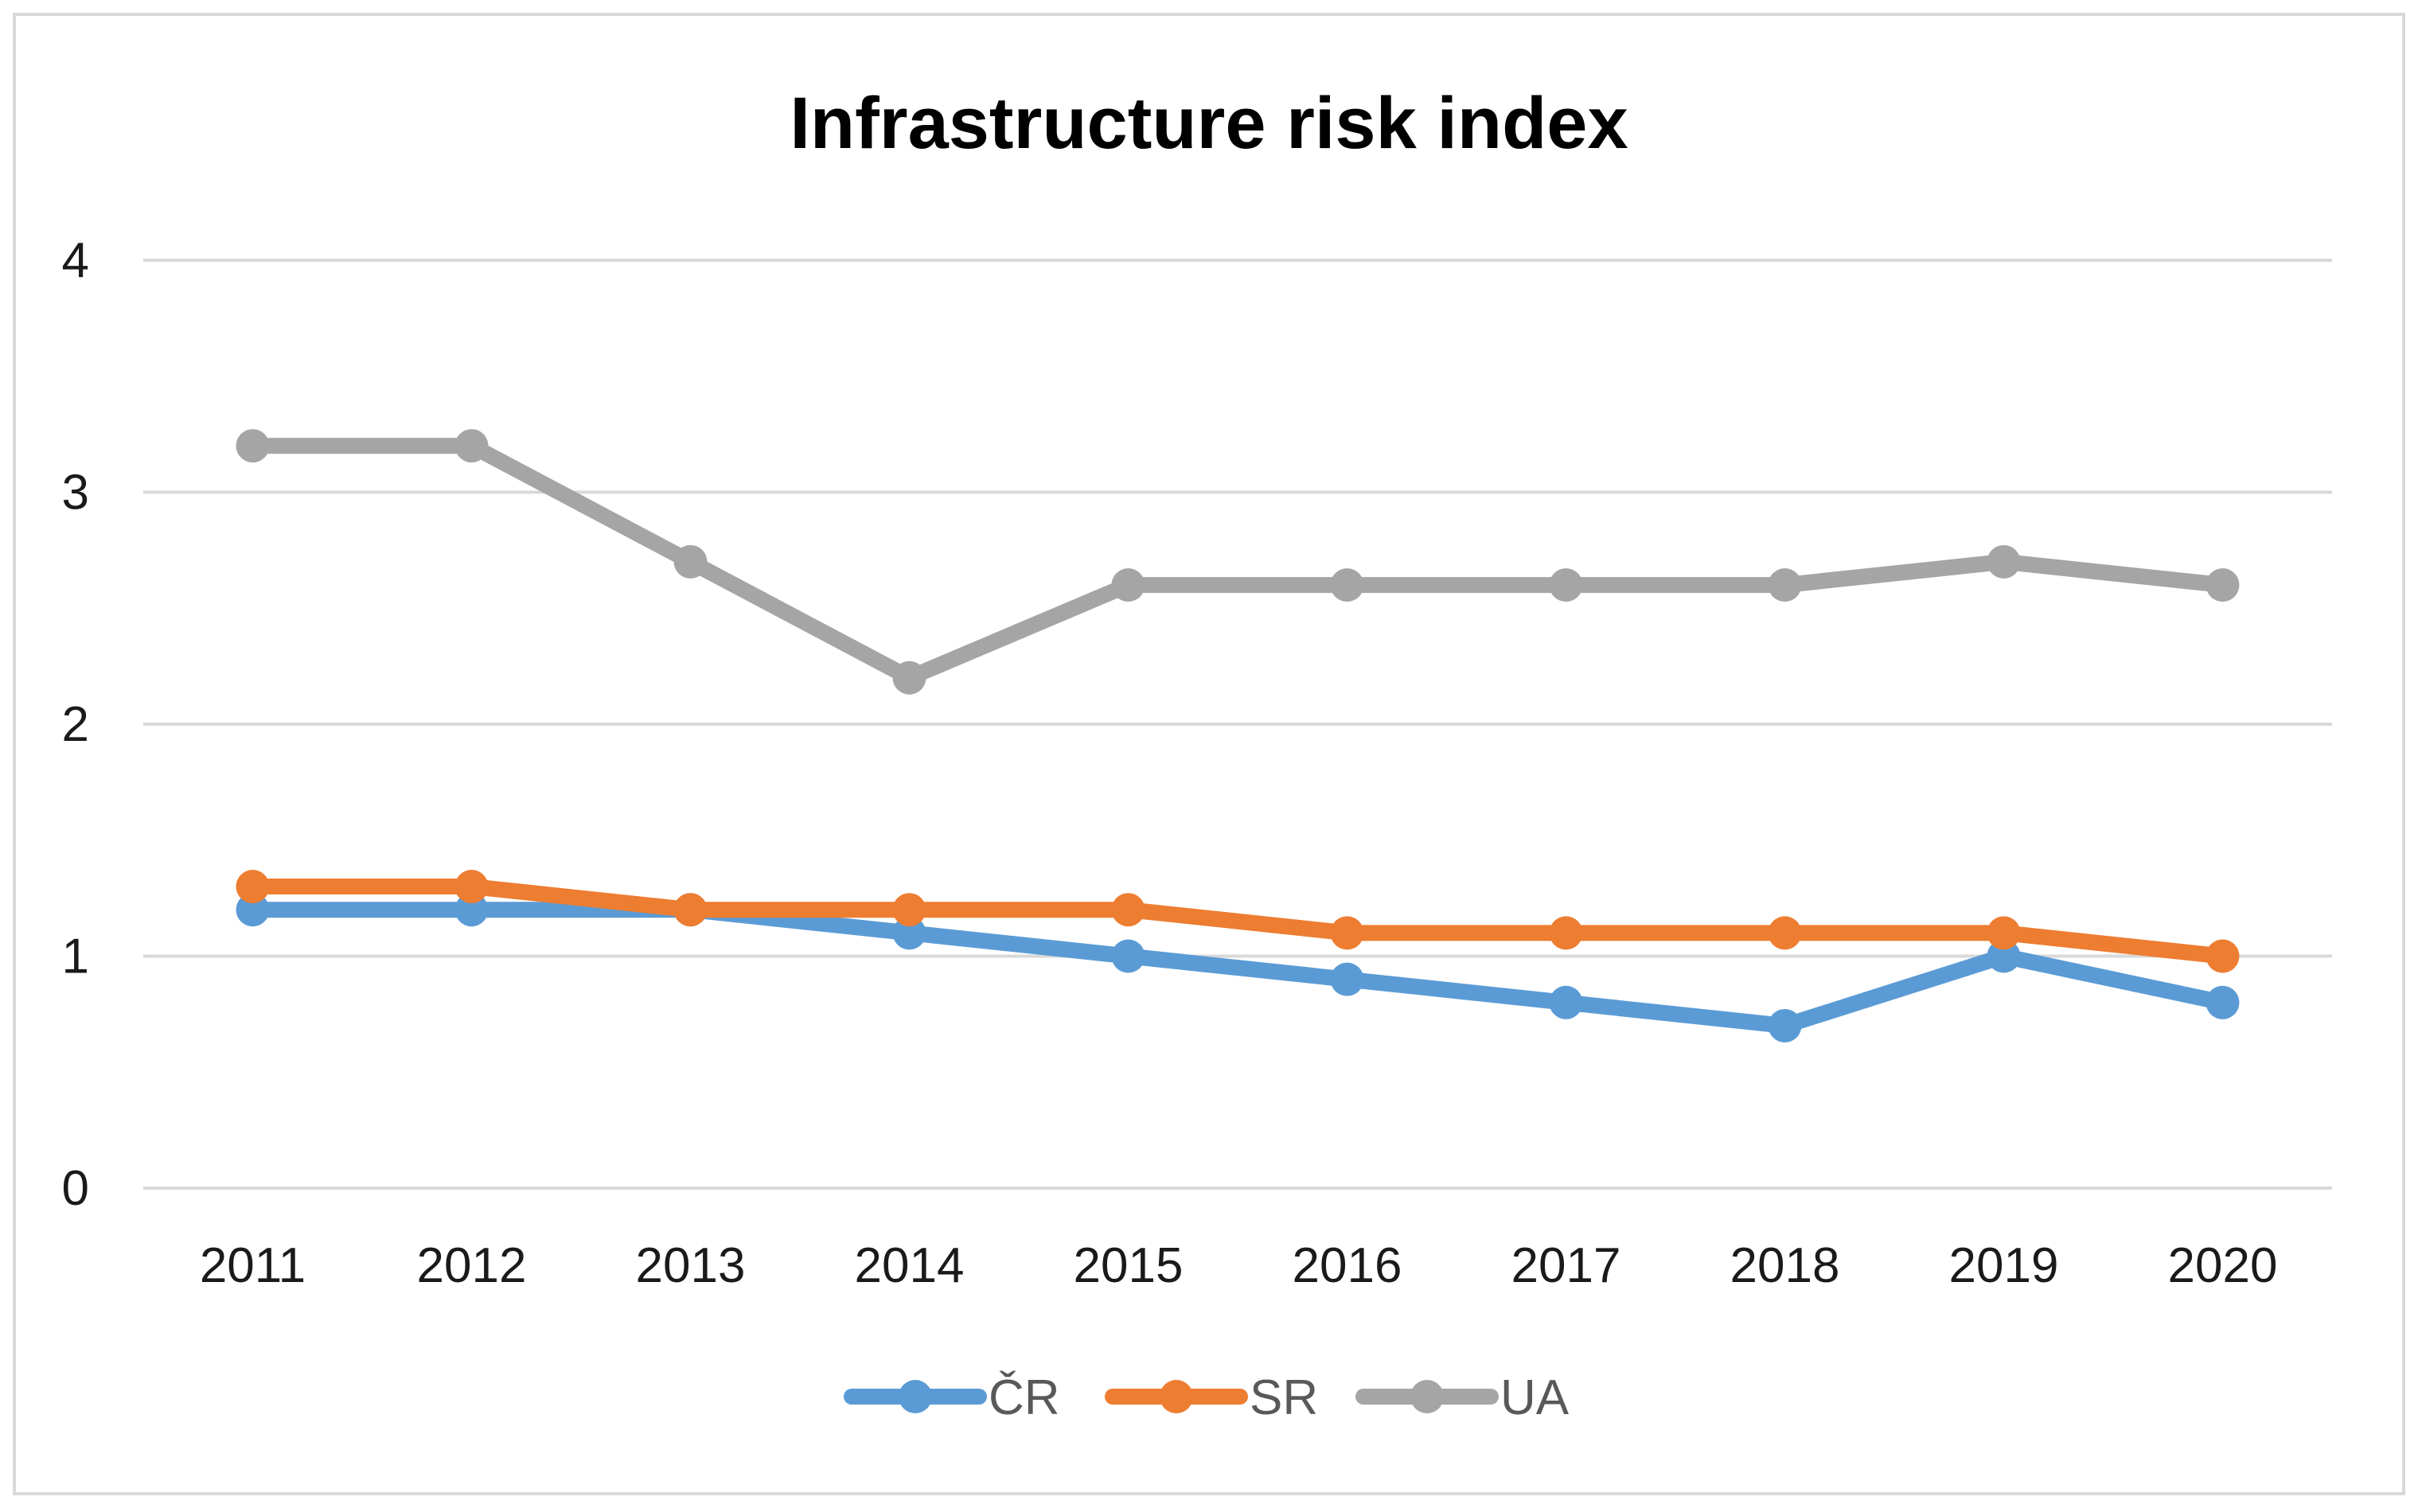  Describe the element at coordinates (75, 956) in the screenshot. I see `y-tick-label: 1` at that location.